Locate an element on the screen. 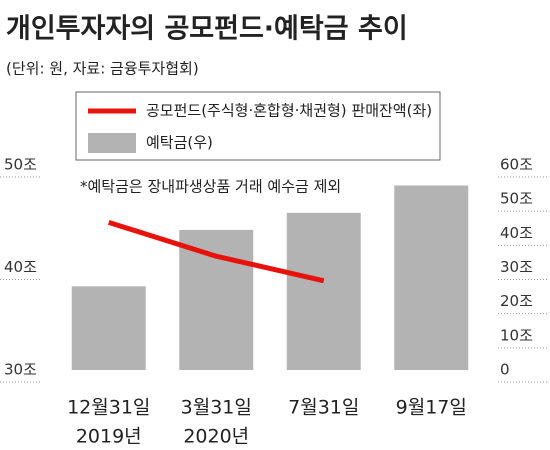  x-tick-label: 9월17일 is located at coordinates (431, 408).